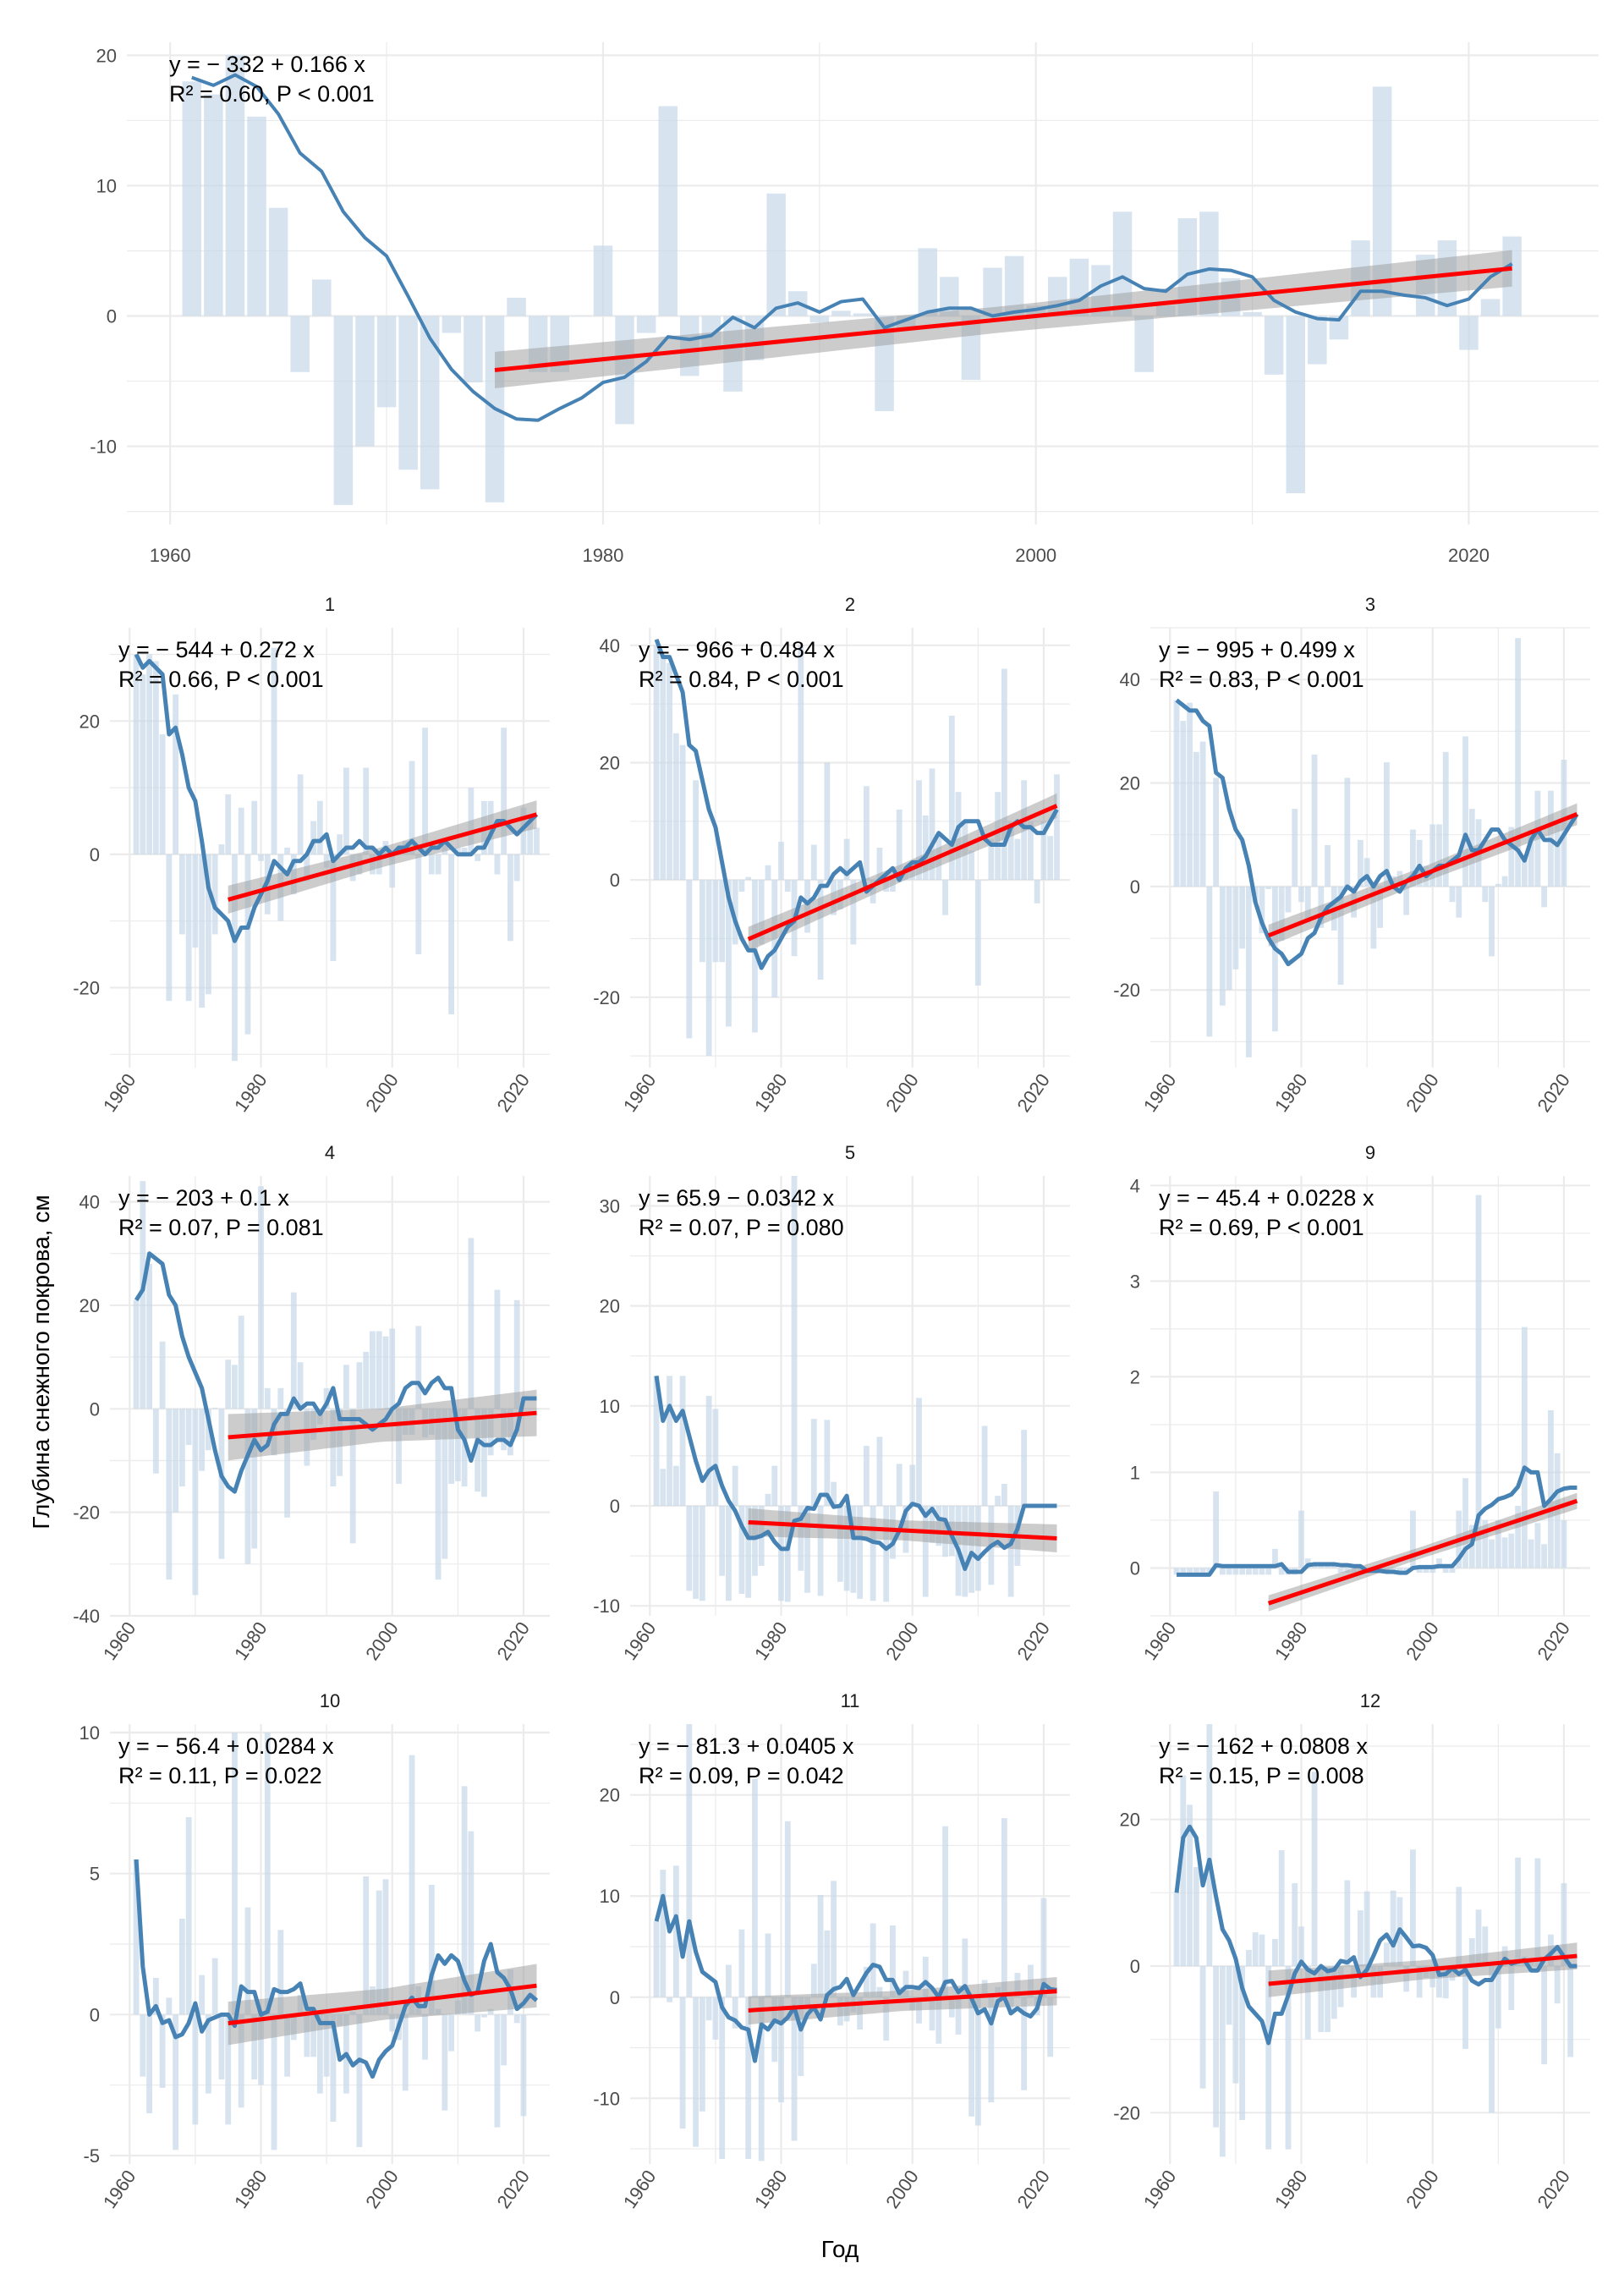  What do you see at coordinates (1261, 1775) in the screenshot?
I see `stats-label: R² = 0.15, P = 0.008` at bounding box center [1261, 1775].